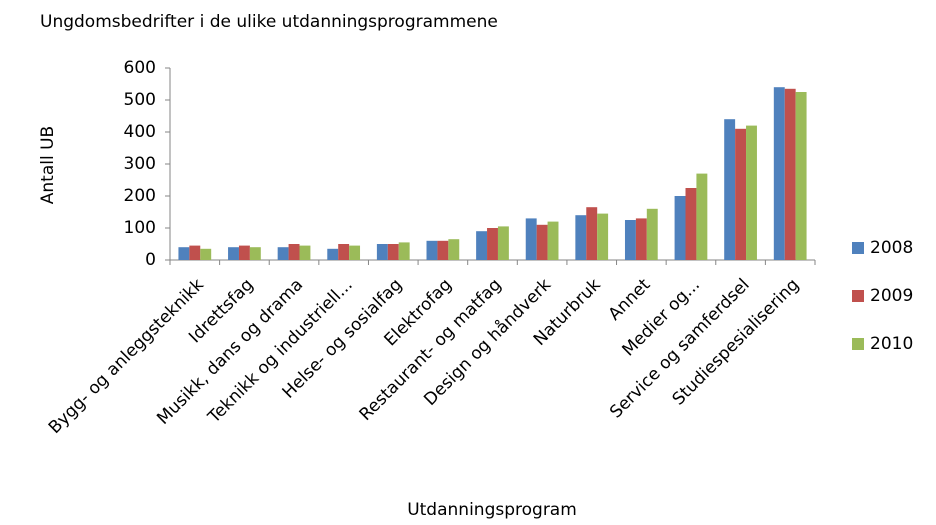 This screenshot has width=936, height=525. What do you see at coordinates (140, 164) in the screenshot?
I see `y-tick-label: 300` at bounding box center [140, 164].